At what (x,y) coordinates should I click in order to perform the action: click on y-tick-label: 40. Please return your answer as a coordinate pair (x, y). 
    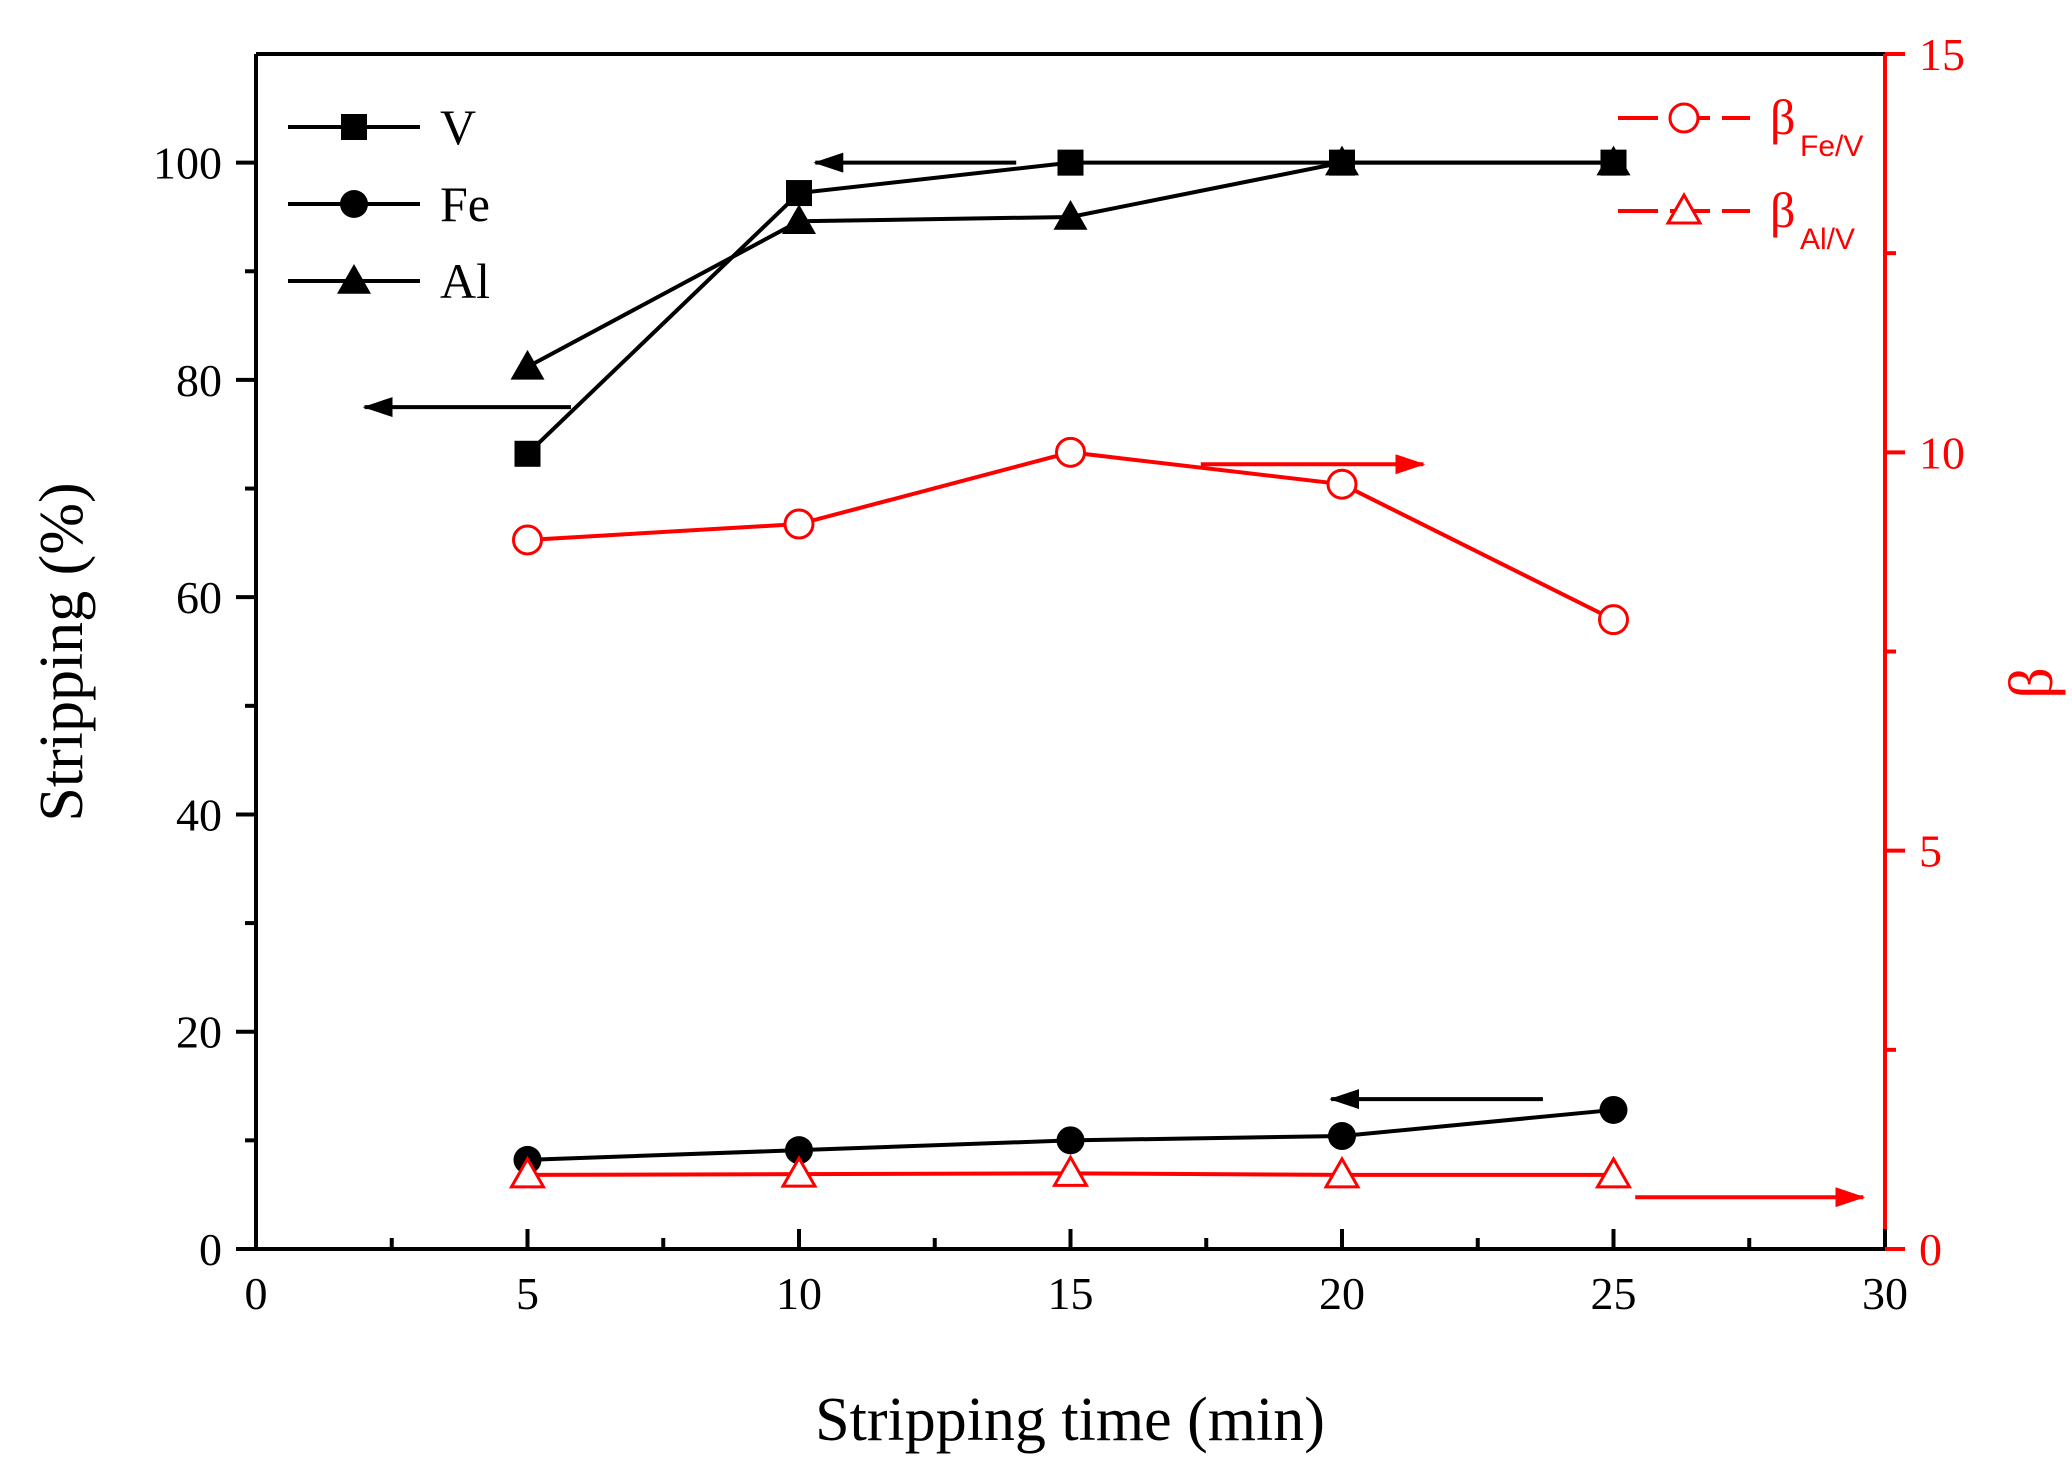
    Looking at the image, I should click on (199, 814).